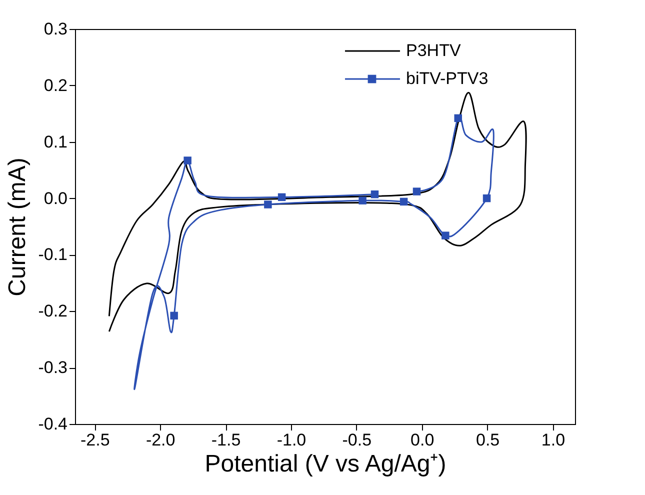 The height and width of the screenshot is (495, 645). Describe the element at coordinates (226, 440) in the screenshot. I see `x-tick-label: -1.5` at that location.